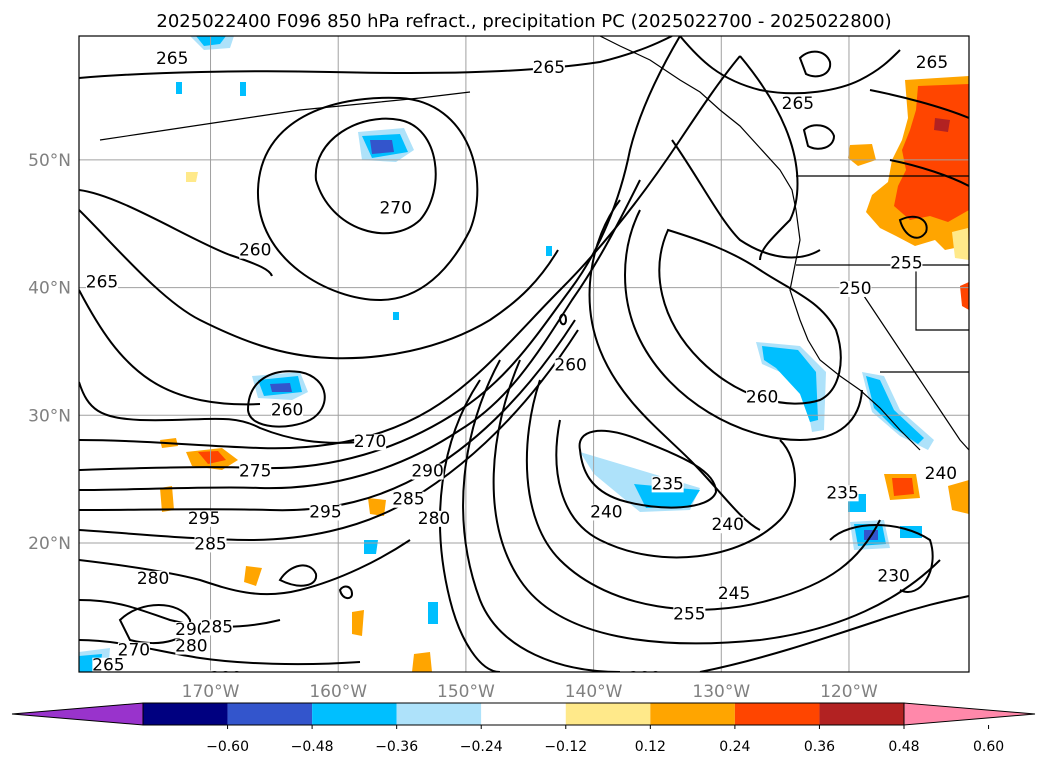 The width and height of the screenshot is (1047, 765). I want to click on colorbar-extend-high, so click(969, 714).